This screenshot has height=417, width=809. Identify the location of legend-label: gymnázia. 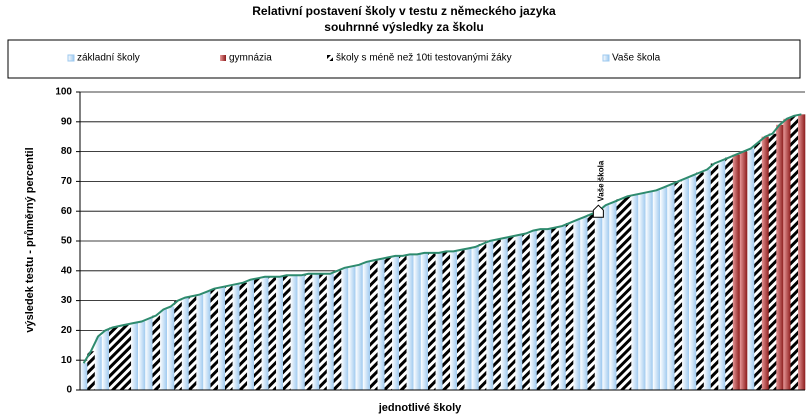
(250, 58).